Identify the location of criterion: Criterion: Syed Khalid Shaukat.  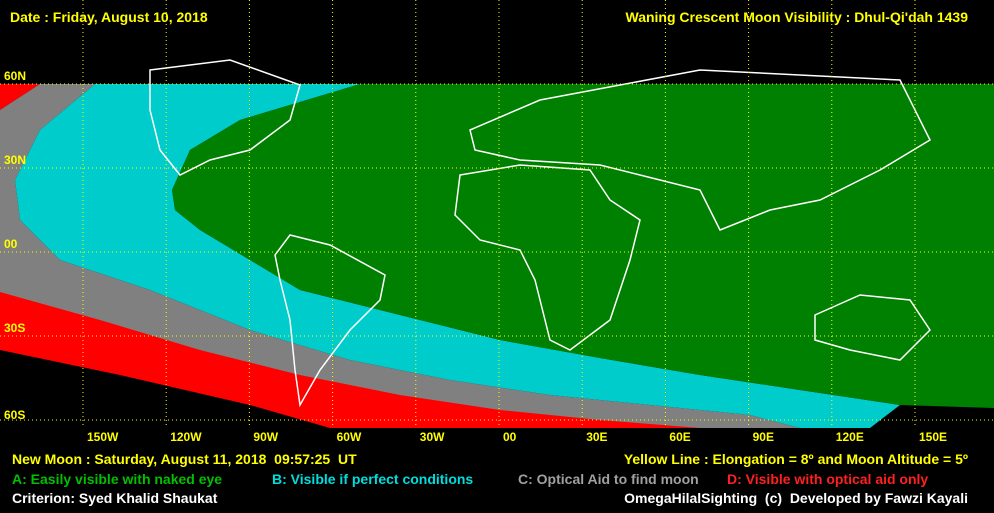
(115, 498).